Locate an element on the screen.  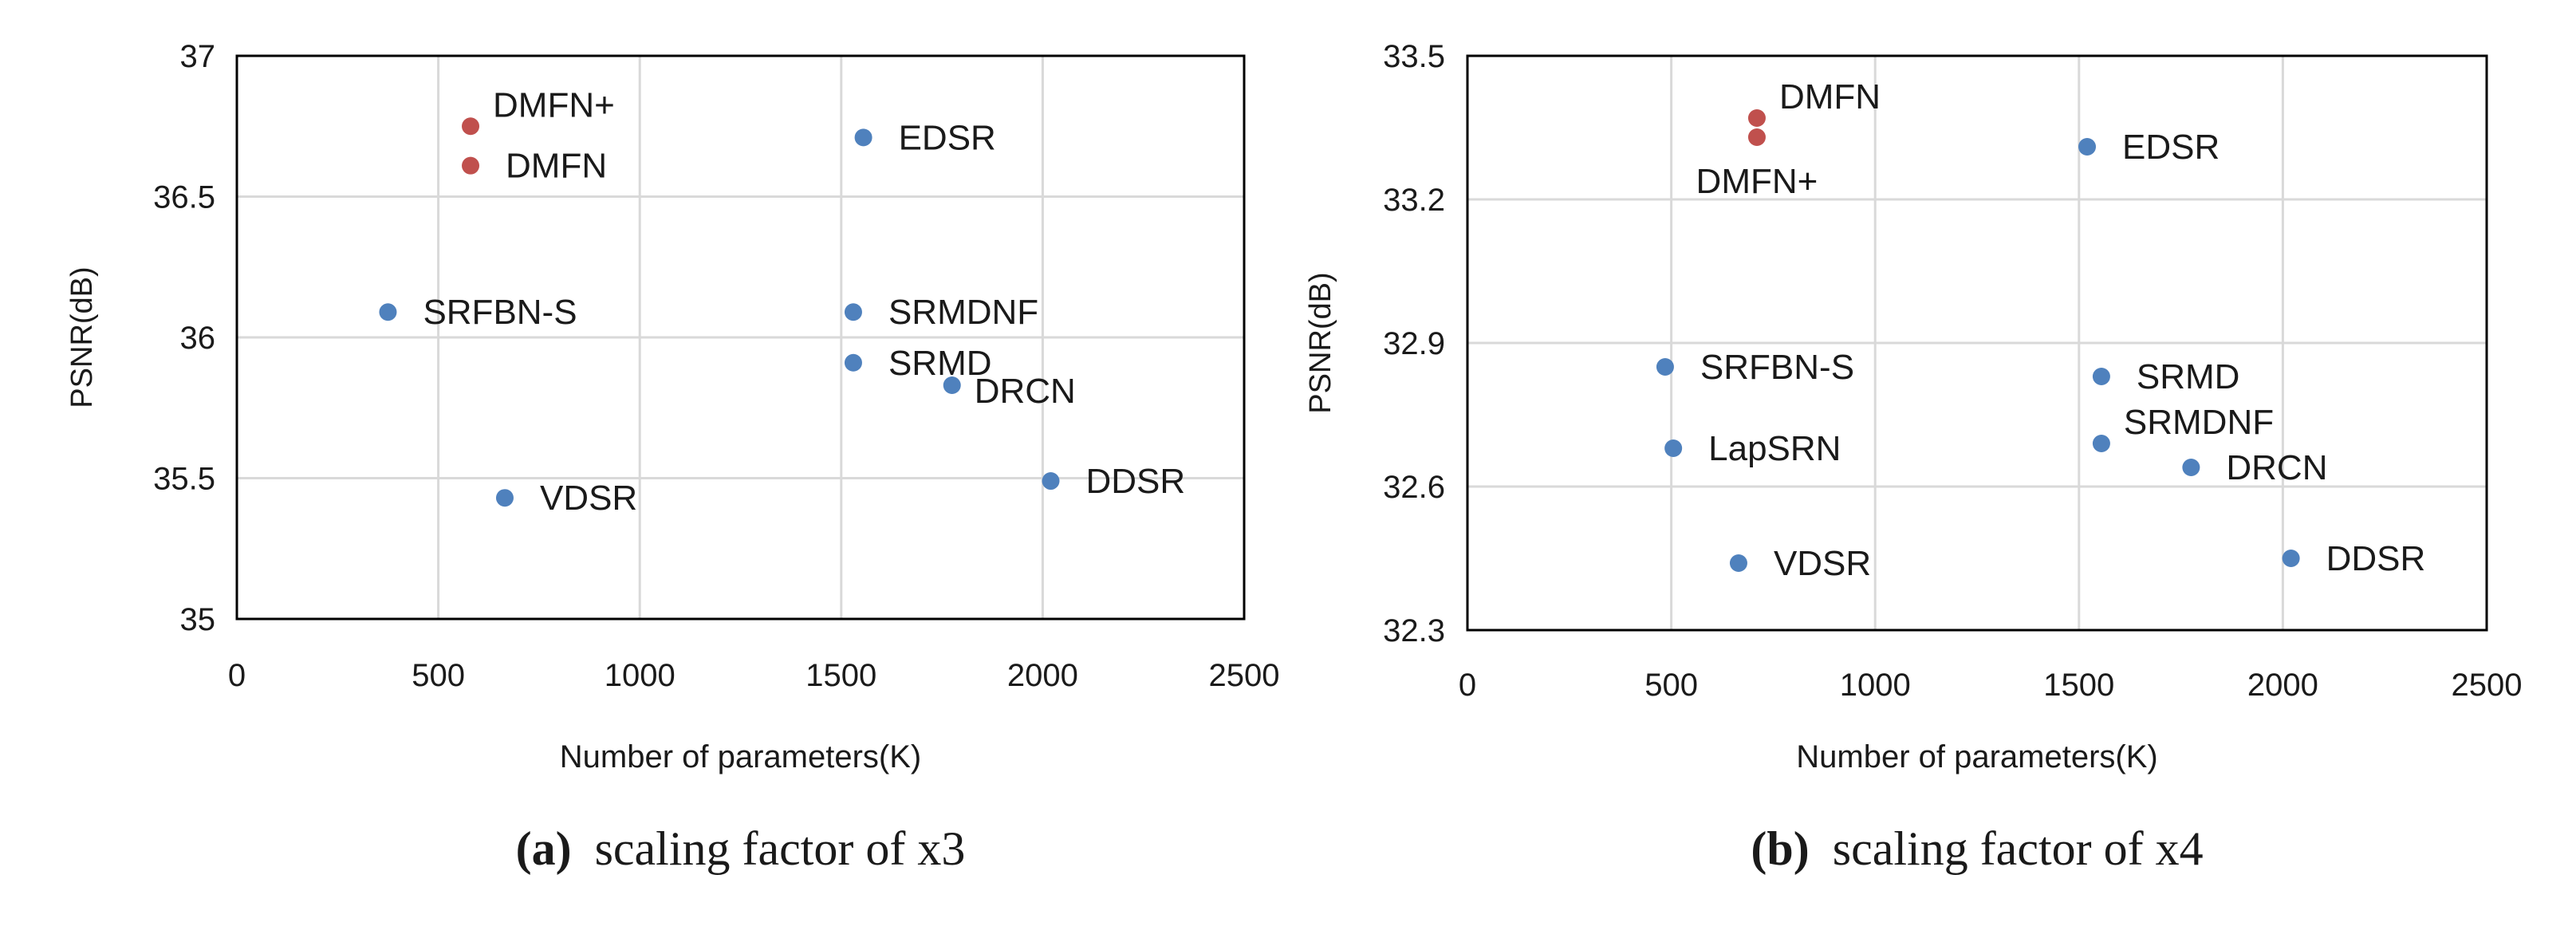
y-tick-label: 35 is located at coordinates (198, 619).